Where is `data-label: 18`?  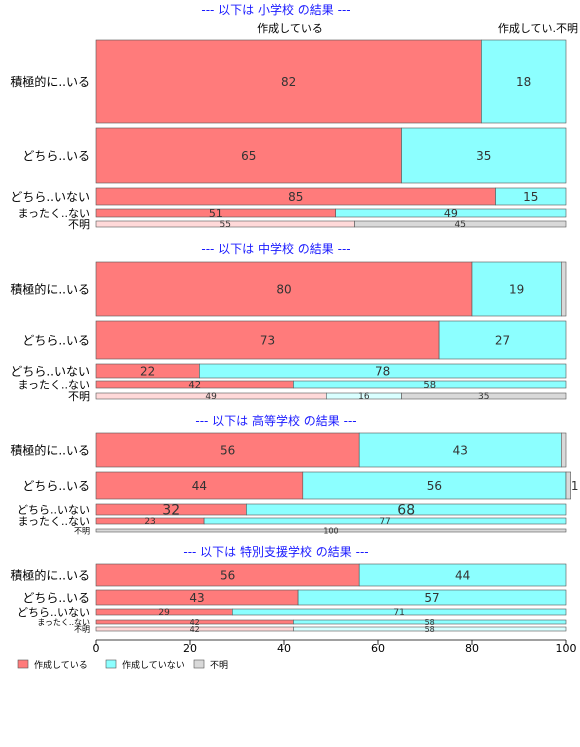
data-label: 18 is located at coordinates (523, 82).